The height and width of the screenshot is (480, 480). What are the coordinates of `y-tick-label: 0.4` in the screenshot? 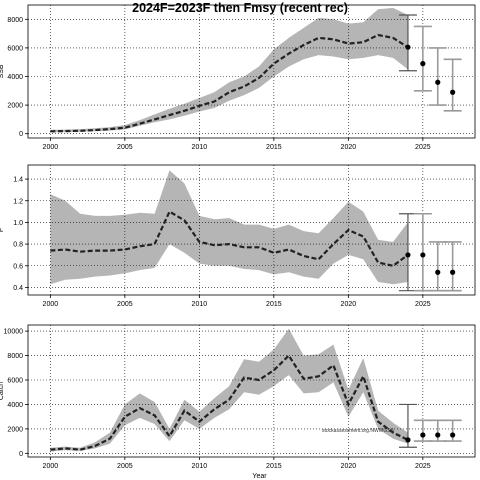 It's located at (18, 288).